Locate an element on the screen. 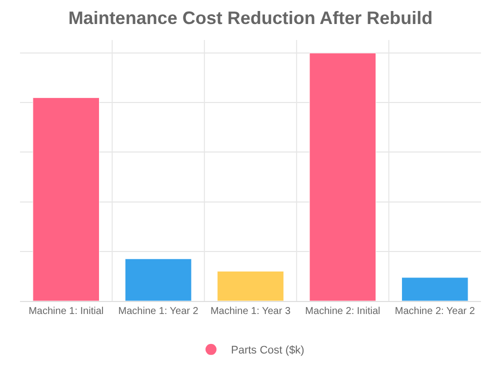 This screenshot has height=376, width=501. x-tick-label: Machine 1: Year 2 is located at coordinates (158, 311).